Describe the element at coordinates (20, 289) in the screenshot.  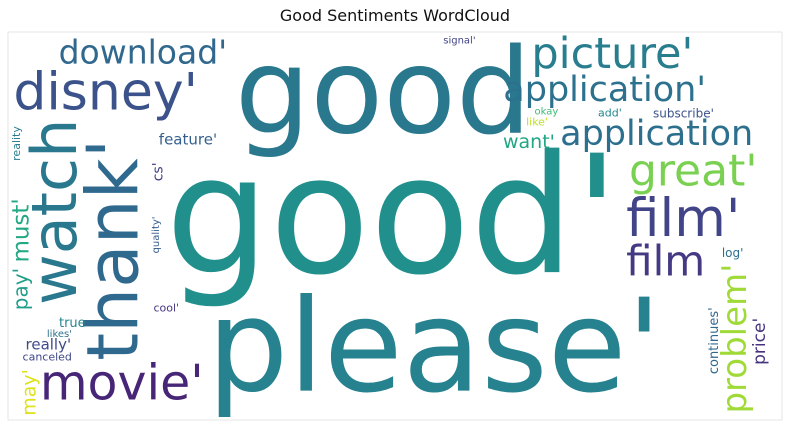
I see `cloud-word: pay'` at that location.